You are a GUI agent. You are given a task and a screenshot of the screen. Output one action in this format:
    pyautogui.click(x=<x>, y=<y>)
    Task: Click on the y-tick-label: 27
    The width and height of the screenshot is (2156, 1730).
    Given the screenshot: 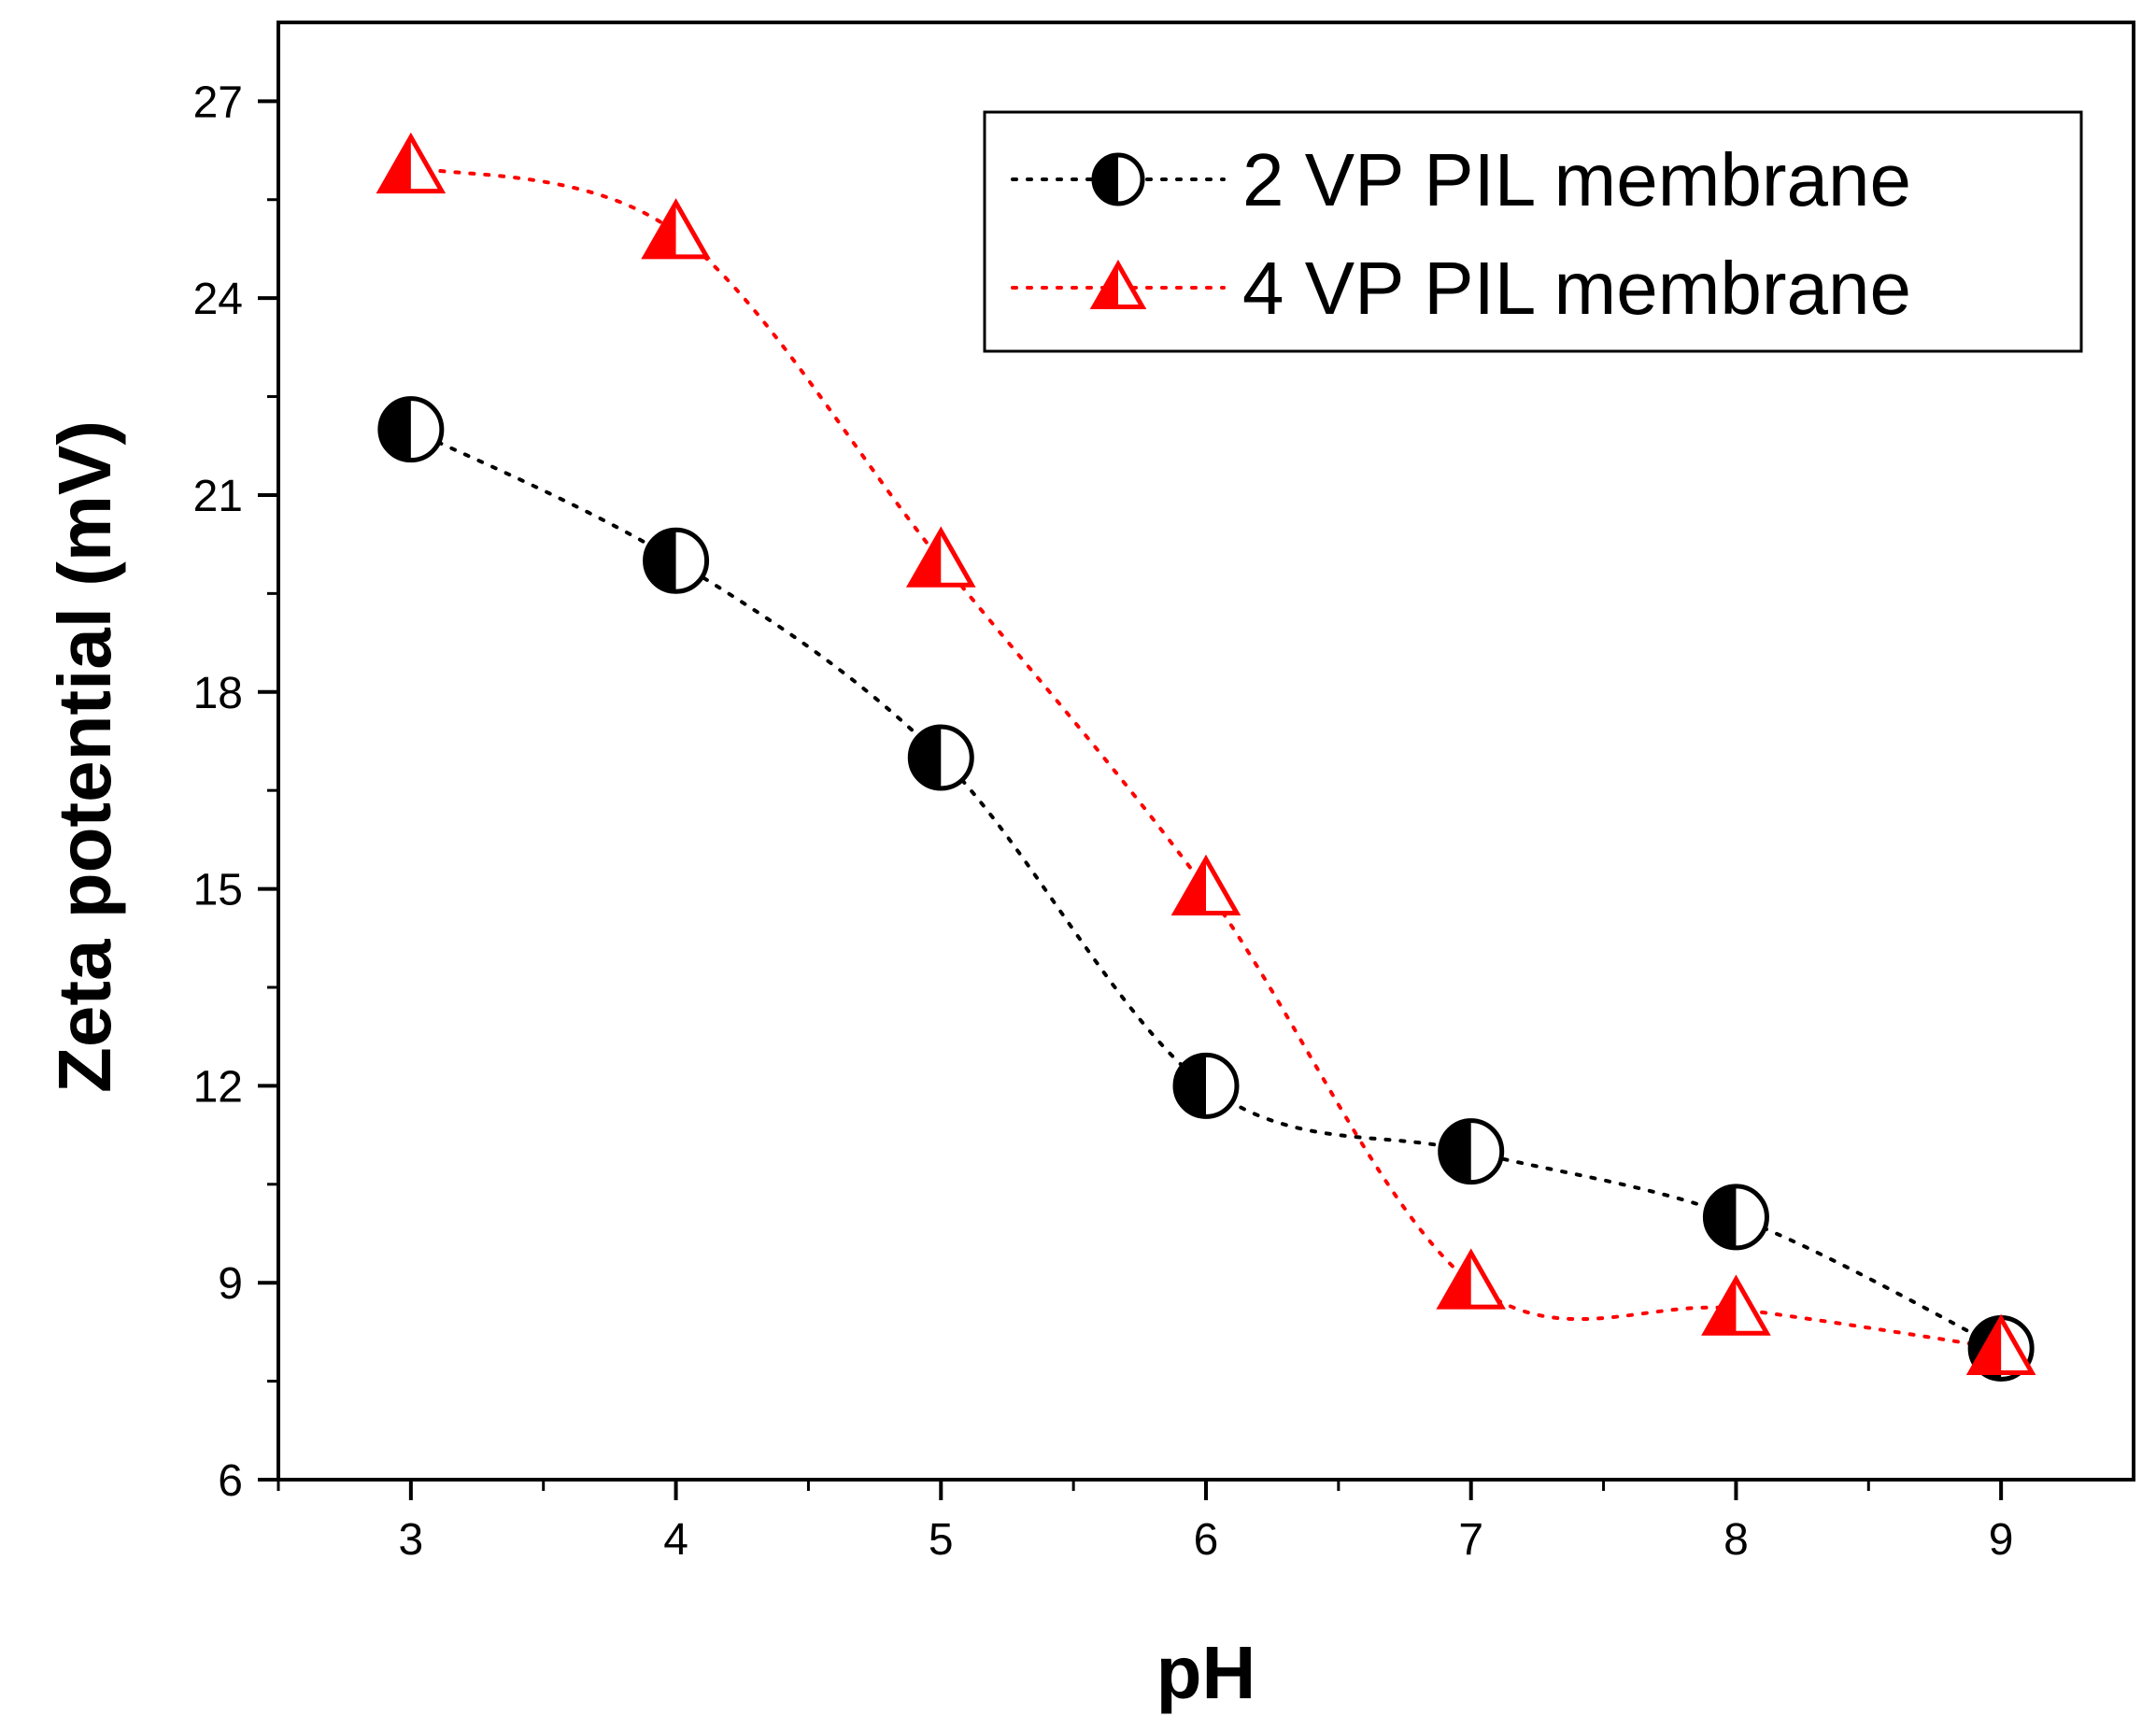 What is the action you would take?
    pyautogui.click(x=218, y=102)
    